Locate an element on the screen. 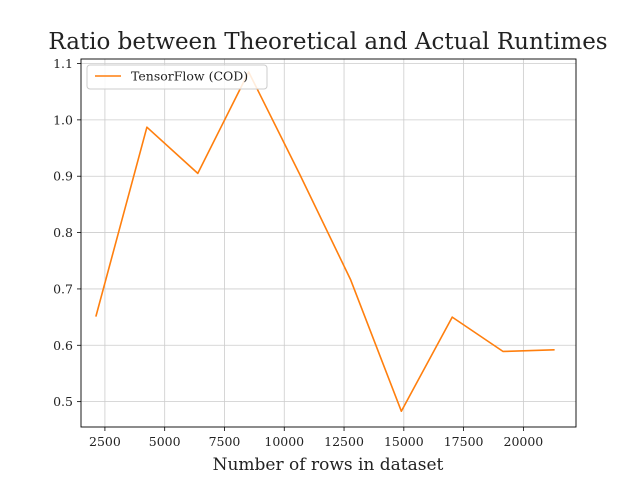 The width and height of the screenshot is (640, 480). x-tick-label: 5000 is located at coordinates (165, 441).